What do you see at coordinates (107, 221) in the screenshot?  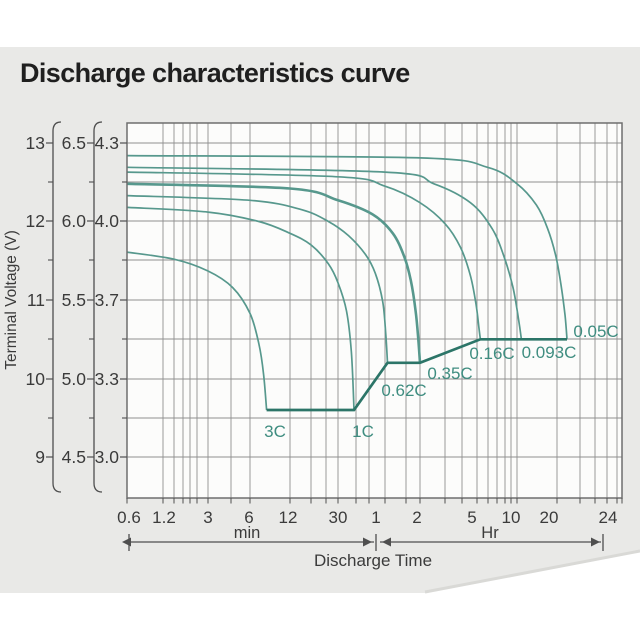 I see `y-tick-label: 4.0` at bounding box center [107, 221].